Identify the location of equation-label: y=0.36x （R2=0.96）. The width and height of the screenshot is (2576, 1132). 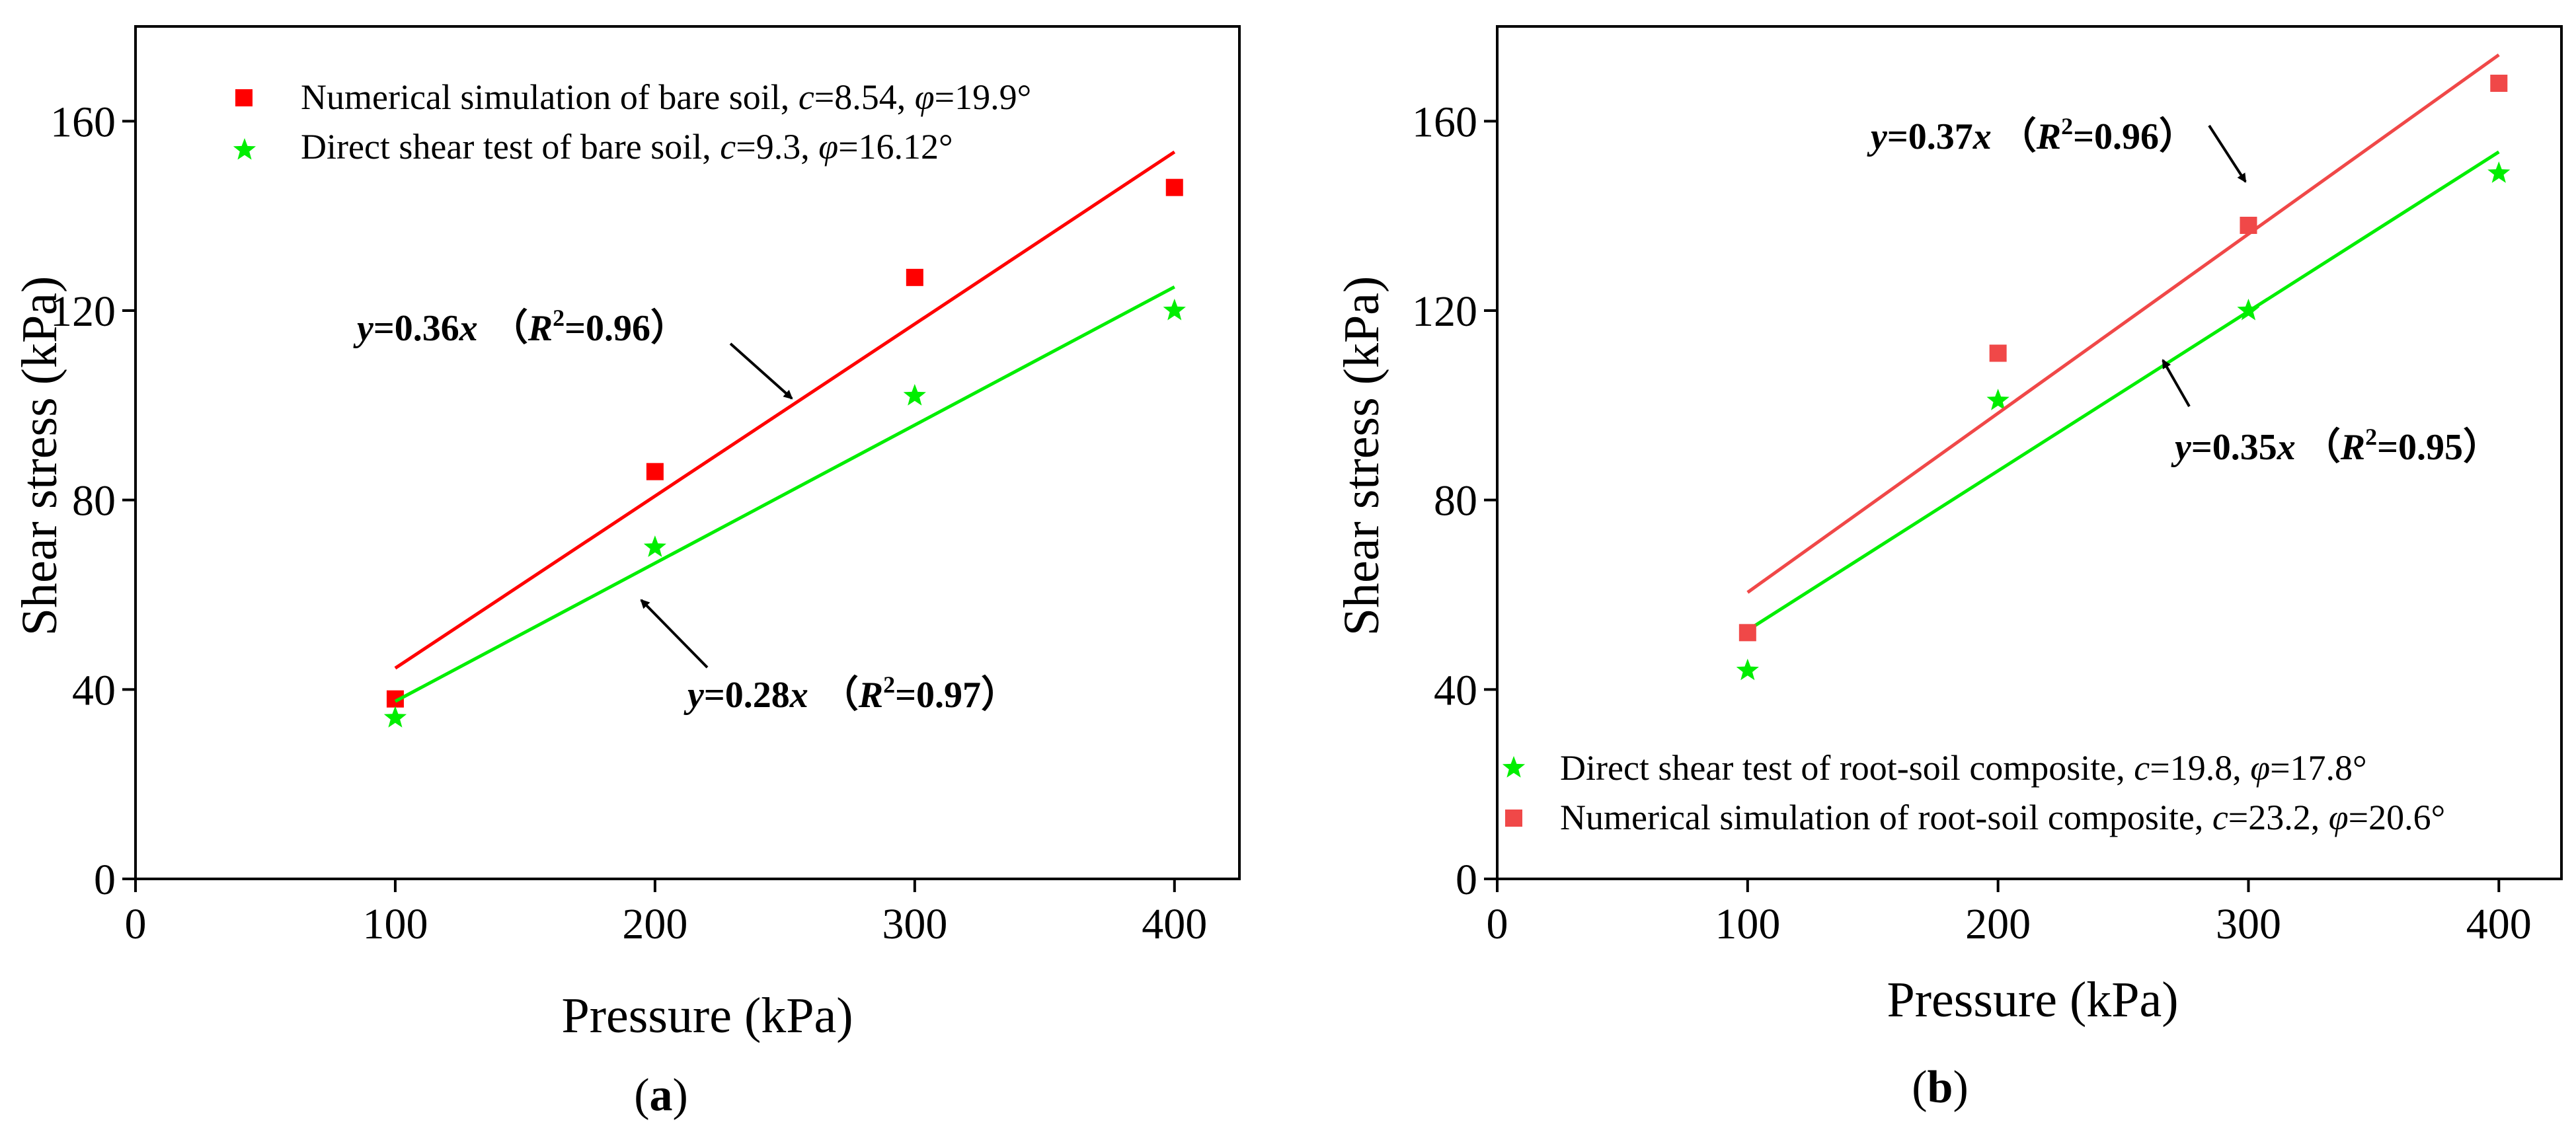
(520, 327).